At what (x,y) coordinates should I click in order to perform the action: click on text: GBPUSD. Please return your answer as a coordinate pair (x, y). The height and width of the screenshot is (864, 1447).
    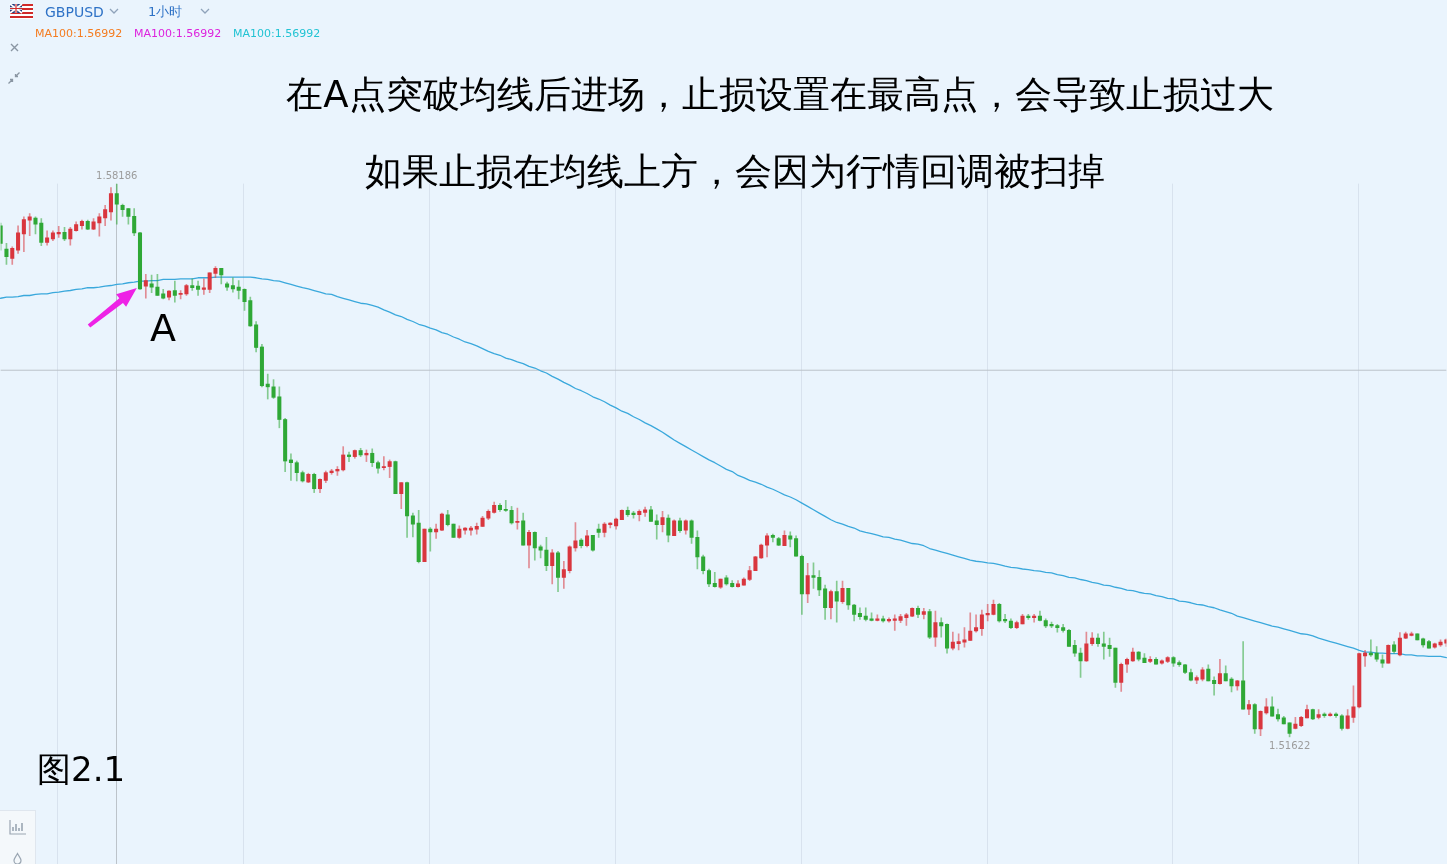
    Looking at the image, I should click on (74, 12).